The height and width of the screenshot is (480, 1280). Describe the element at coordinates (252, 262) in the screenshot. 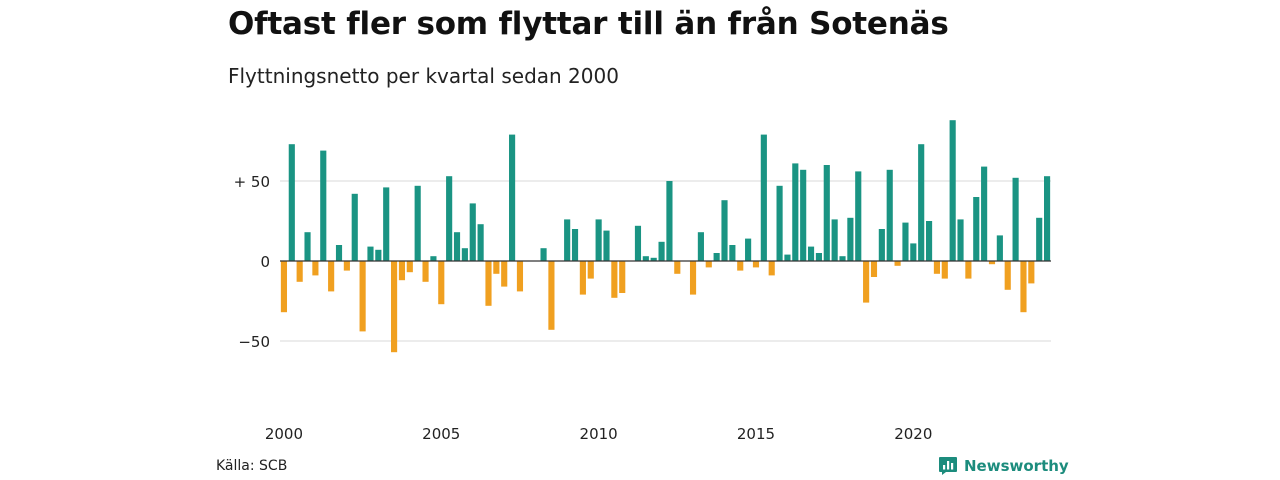

I see `y-axis-labels: + 50 0 −50` at that location.